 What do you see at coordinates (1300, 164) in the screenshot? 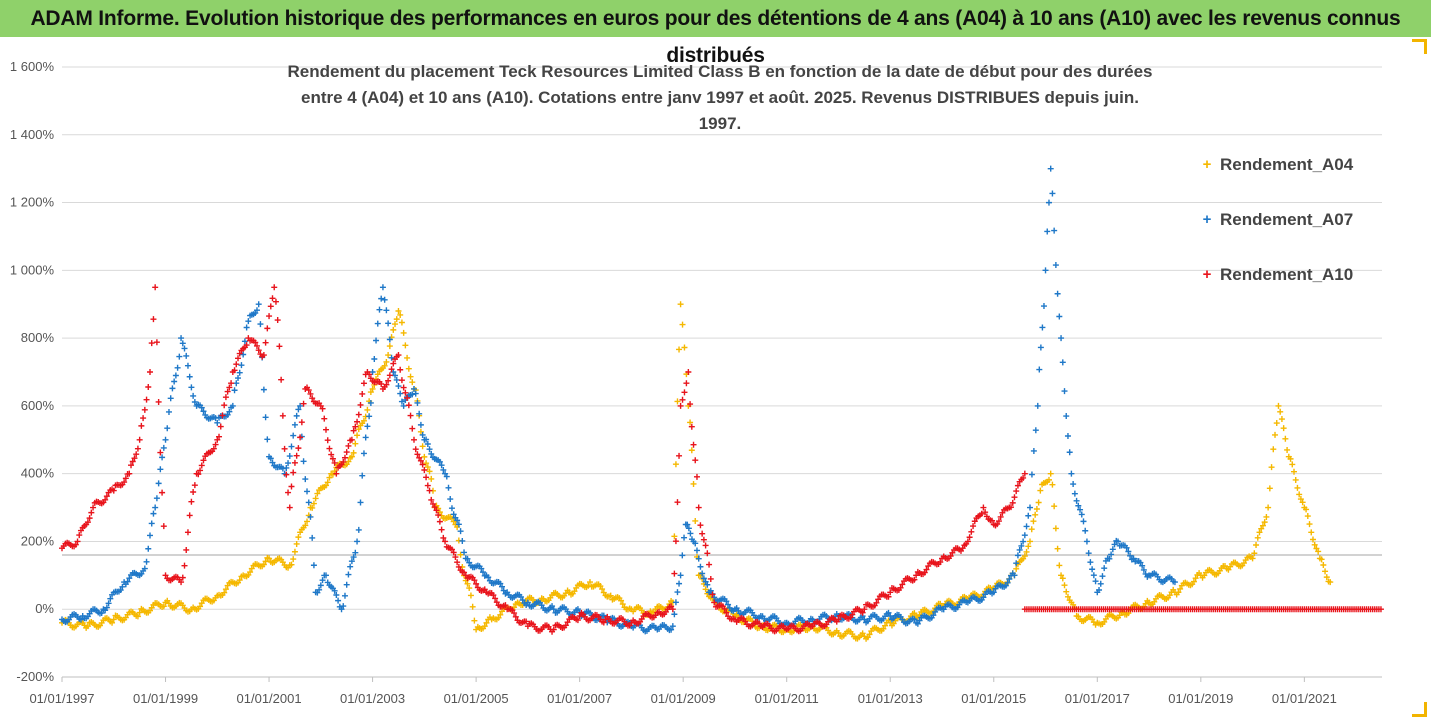
I see `legend-item-a04: + Rendement_A04` at bounding box center [1300, 164].